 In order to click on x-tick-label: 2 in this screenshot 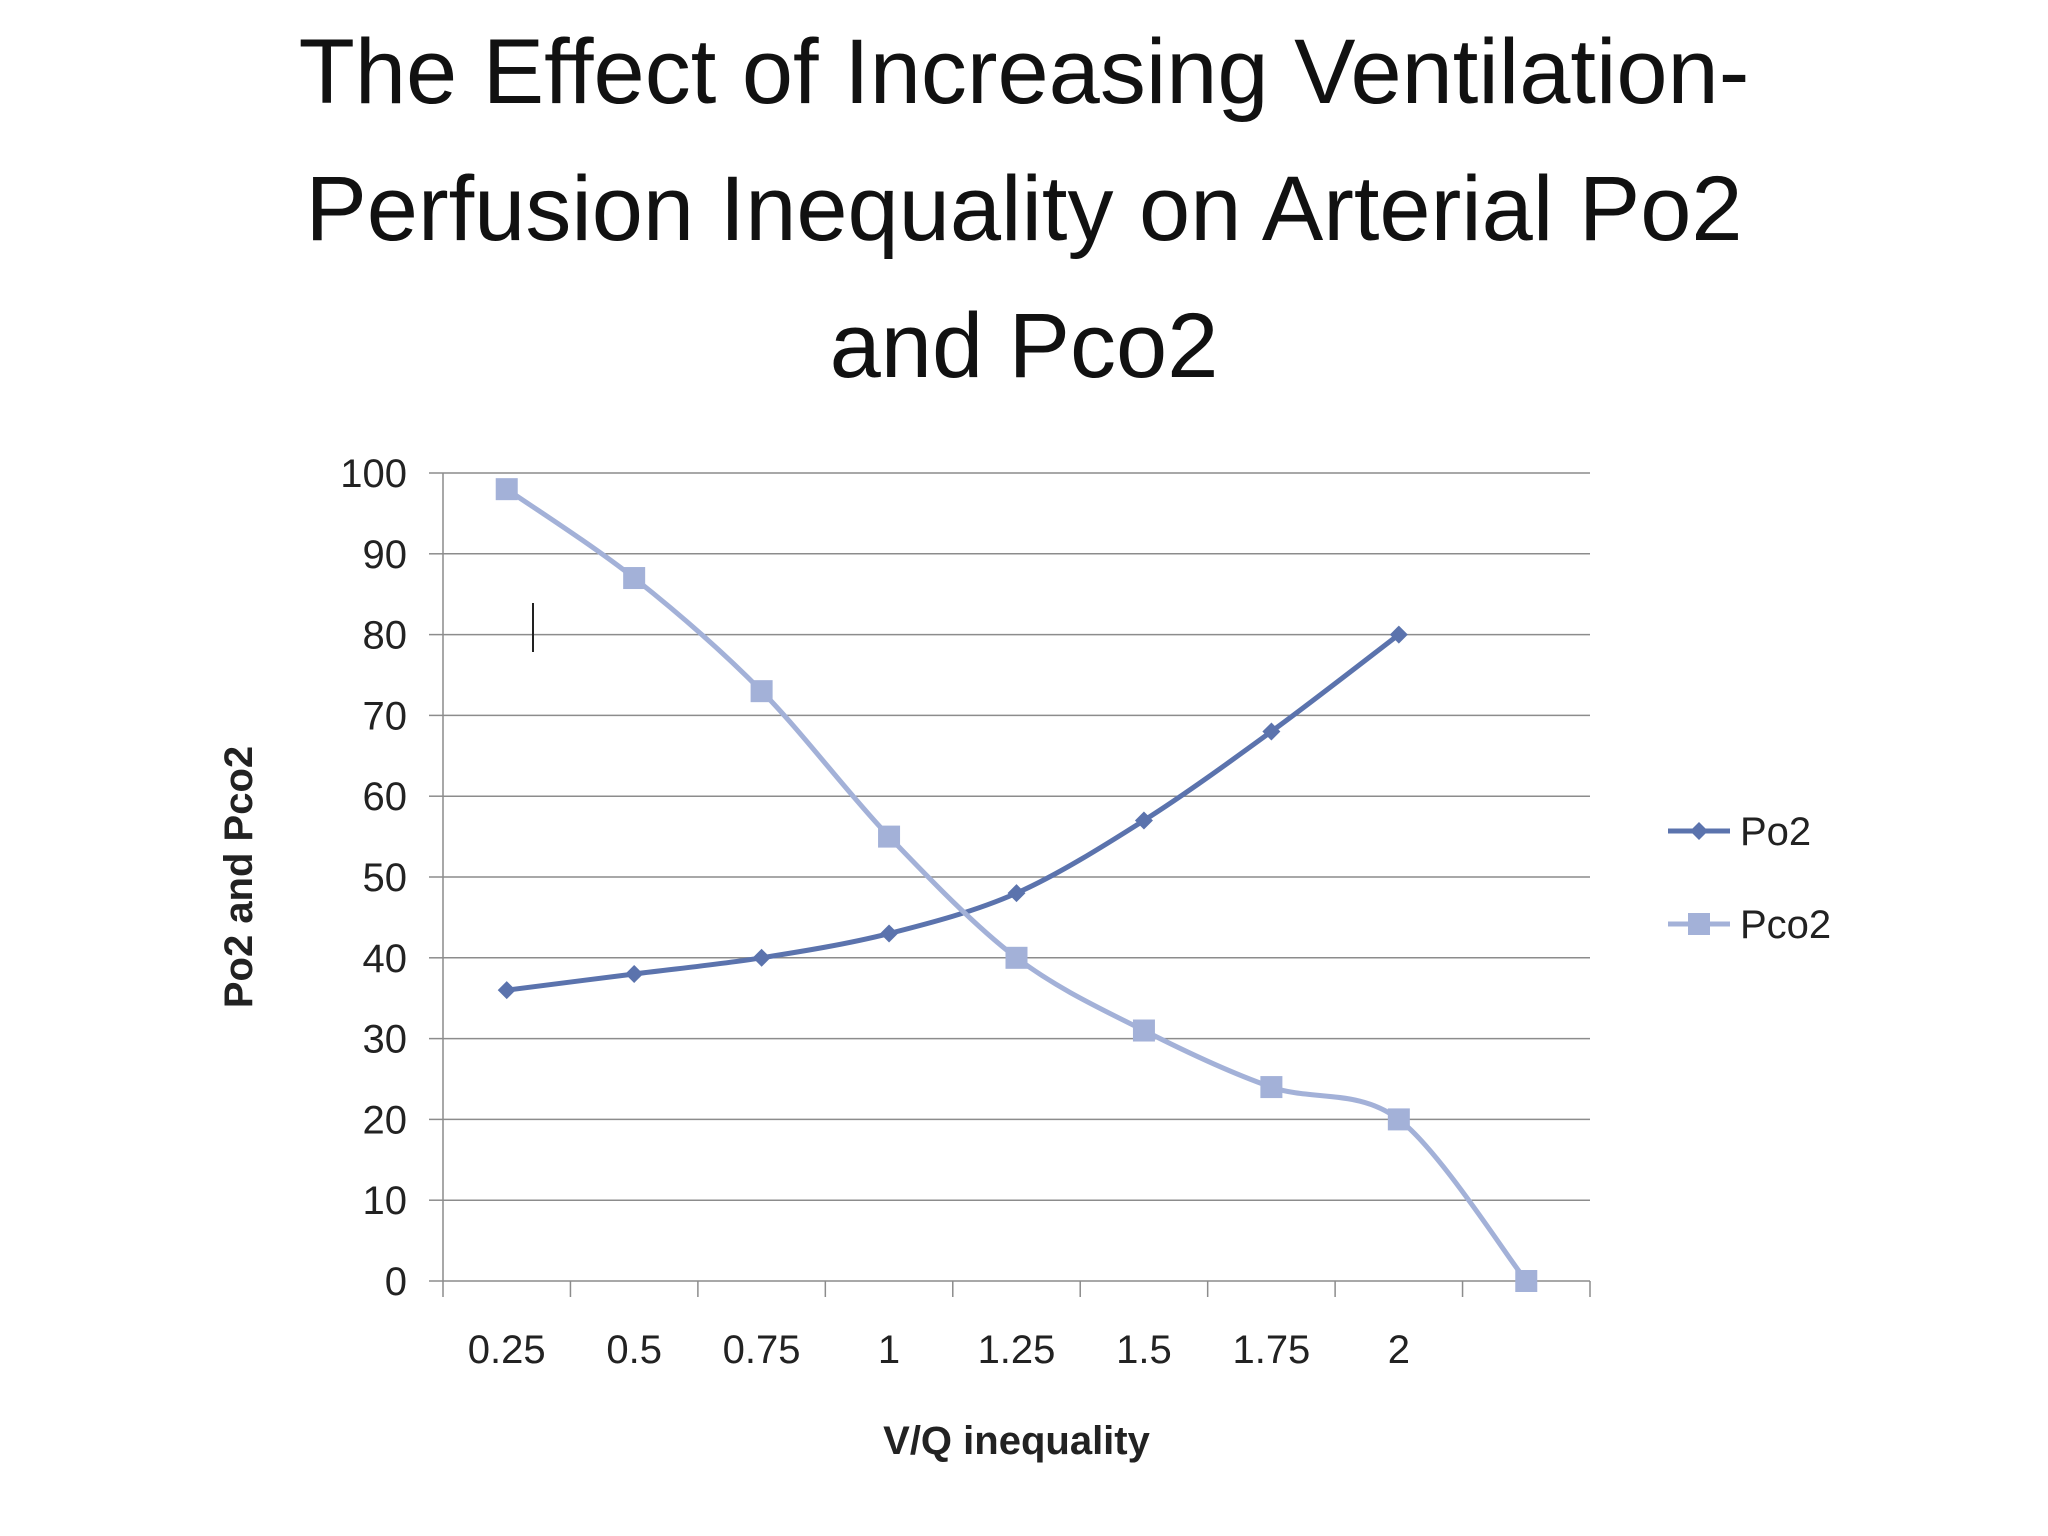, I will do `click(1399, 1350)`.